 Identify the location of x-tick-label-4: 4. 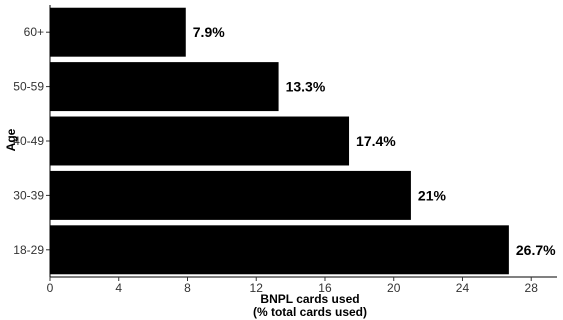
(118, 288).